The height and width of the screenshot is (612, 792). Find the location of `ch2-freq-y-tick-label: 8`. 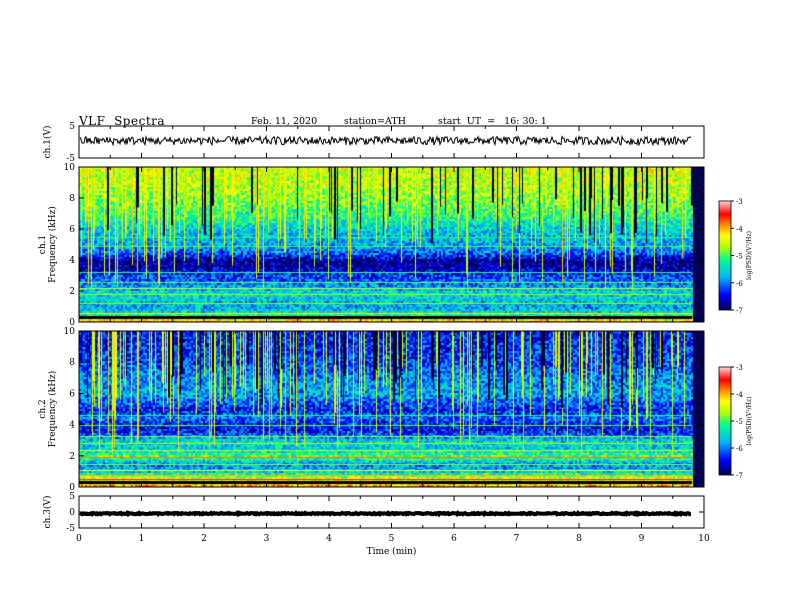

ch2-freq-y-tick-label: 8 is located at coordinates (72, 363).